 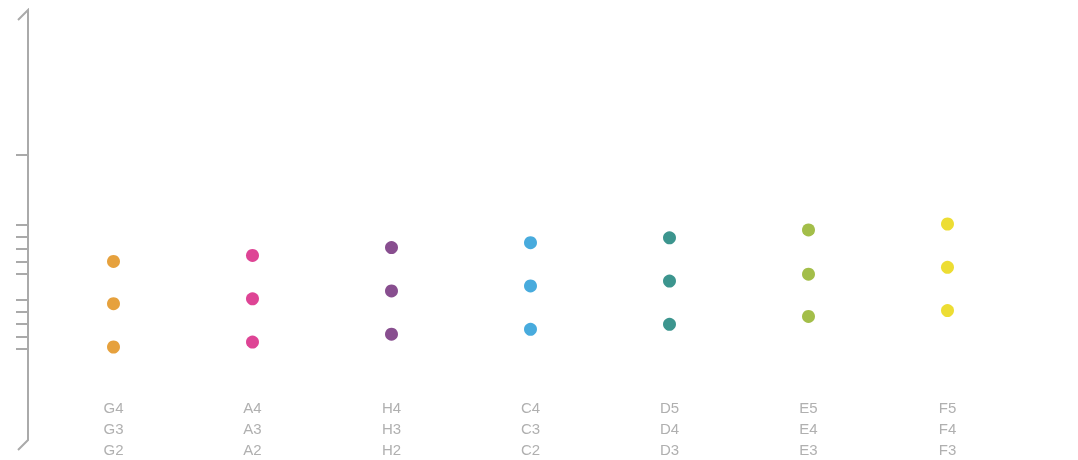 What do you see at coordinates (252, 428) in the screenshot?
I see `x-tick-label: A4 A3 A2` at bounding box center [252, 428].